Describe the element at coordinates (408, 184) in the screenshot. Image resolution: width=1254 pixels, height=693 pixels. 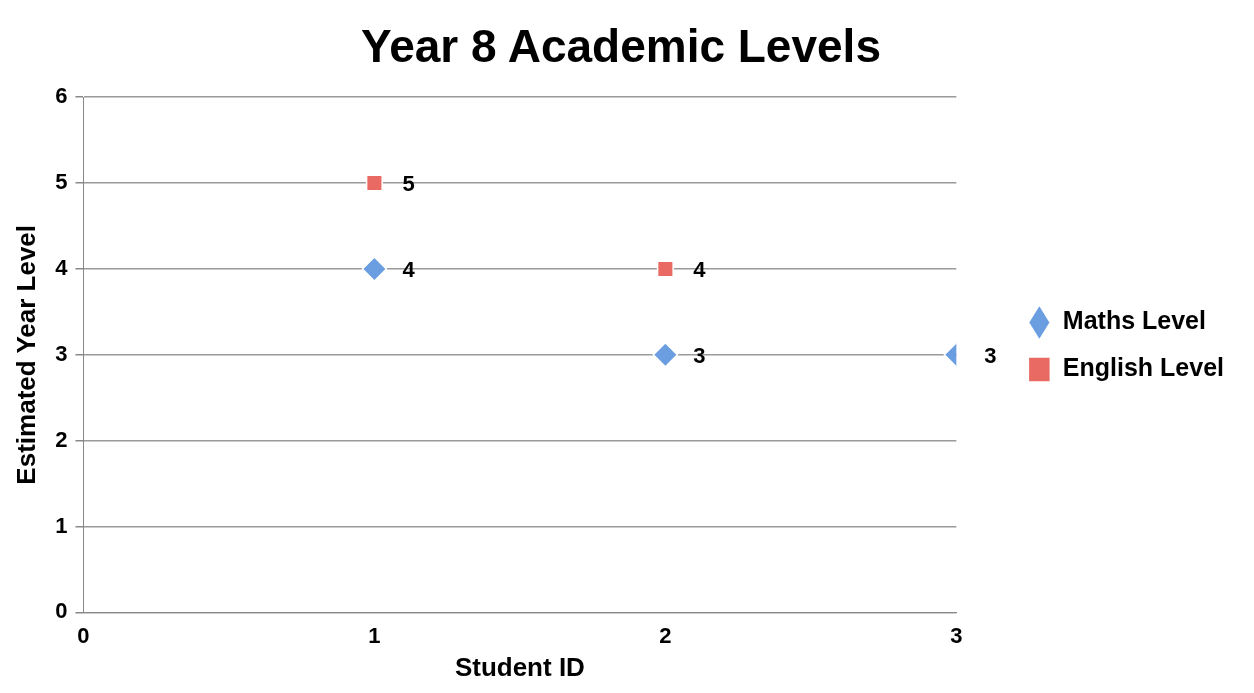
I see `data-label: 5` at that location.